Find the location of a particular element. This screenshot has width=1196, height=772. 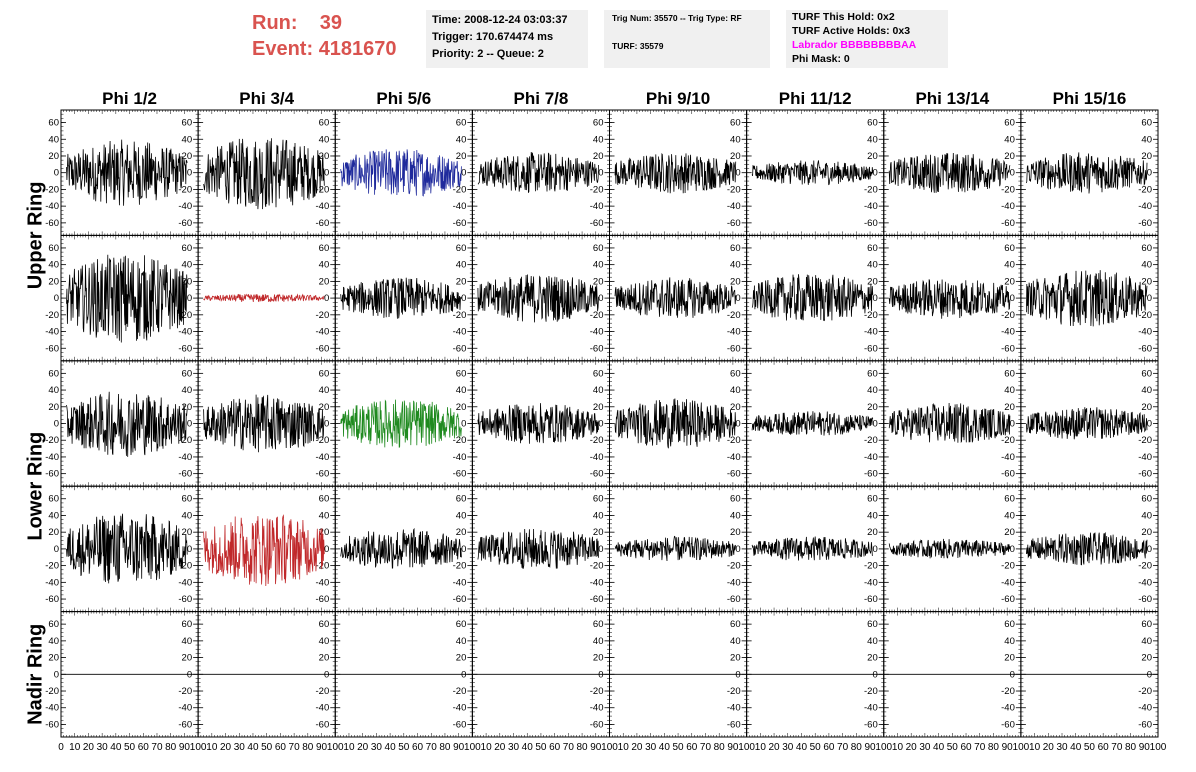

run-row: Run: 39 is located at coordinates (334, 23).